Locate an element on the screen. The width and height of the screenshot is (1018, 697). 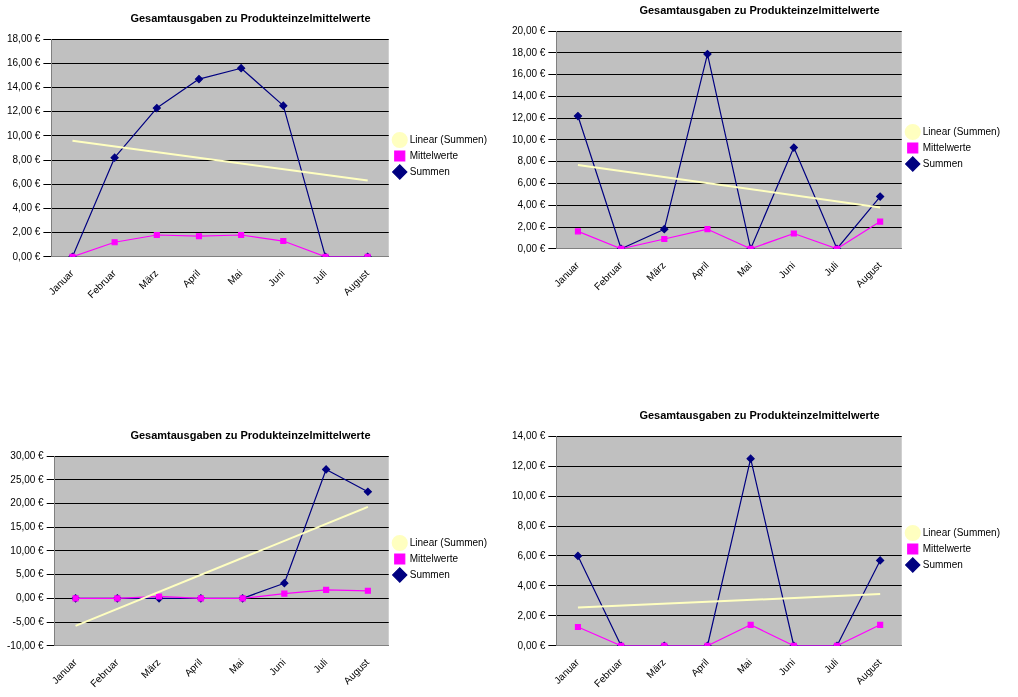
y-tick-label: -10,00 € is located at coordinates (25, 645).